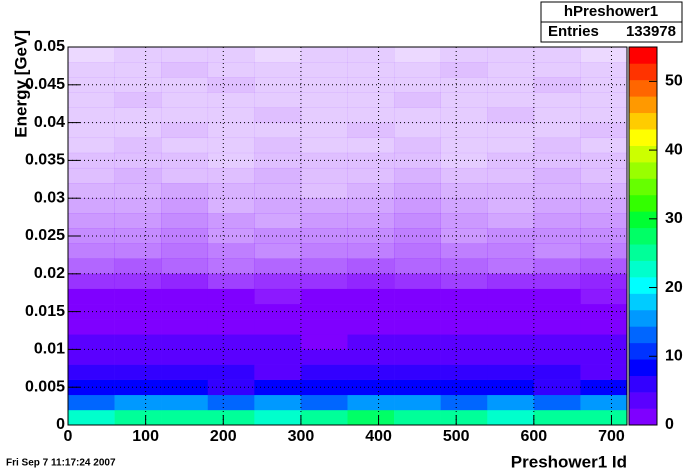 This screenshot has height=472, width=696. Describe the element at coordinates (378, 436) in the screenshot. I see `x-tick-label: 400` at that location.